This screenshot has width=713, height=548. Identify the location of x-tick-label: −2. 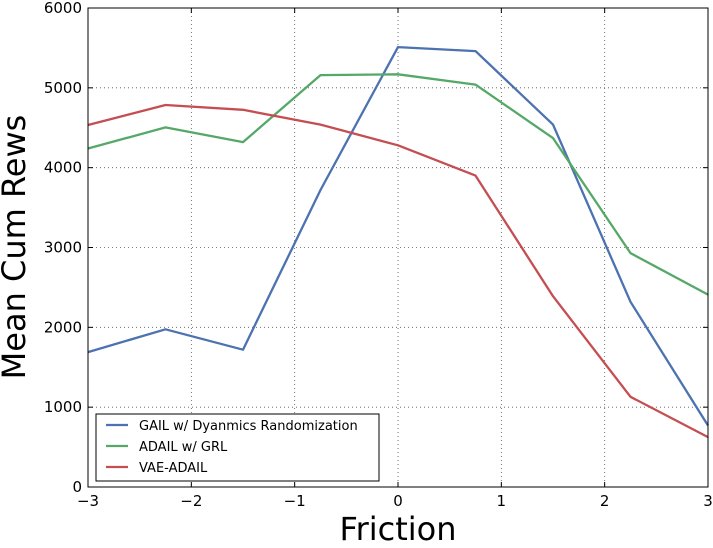
(191, 501).